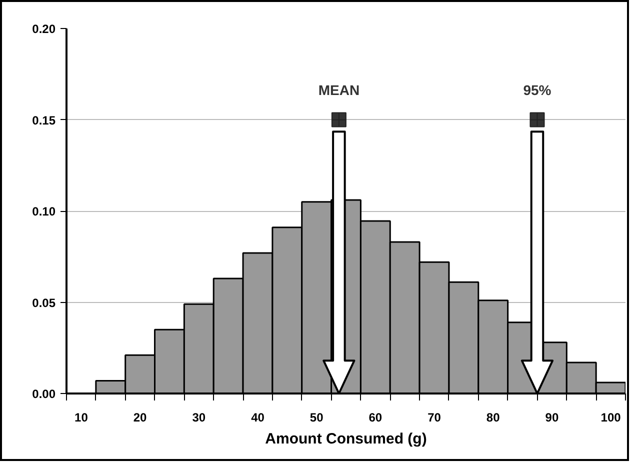 This screenshot has width=635, height=469. I want to click on y-tick-label: 0.10, so click(44, 211).